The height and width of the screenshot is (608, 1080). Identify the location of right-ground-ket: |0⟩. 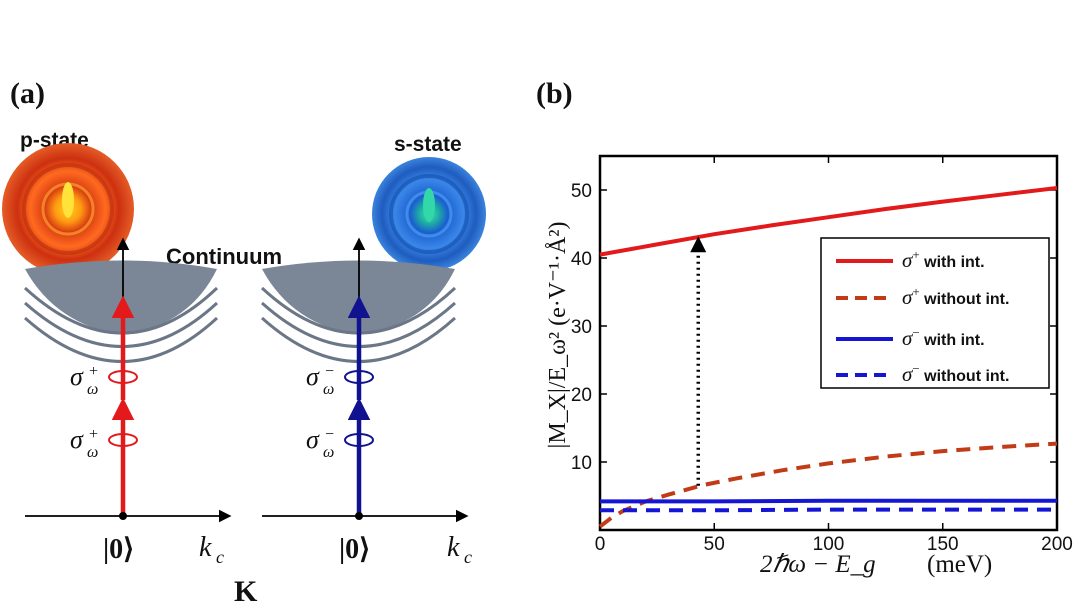
(354, 549).